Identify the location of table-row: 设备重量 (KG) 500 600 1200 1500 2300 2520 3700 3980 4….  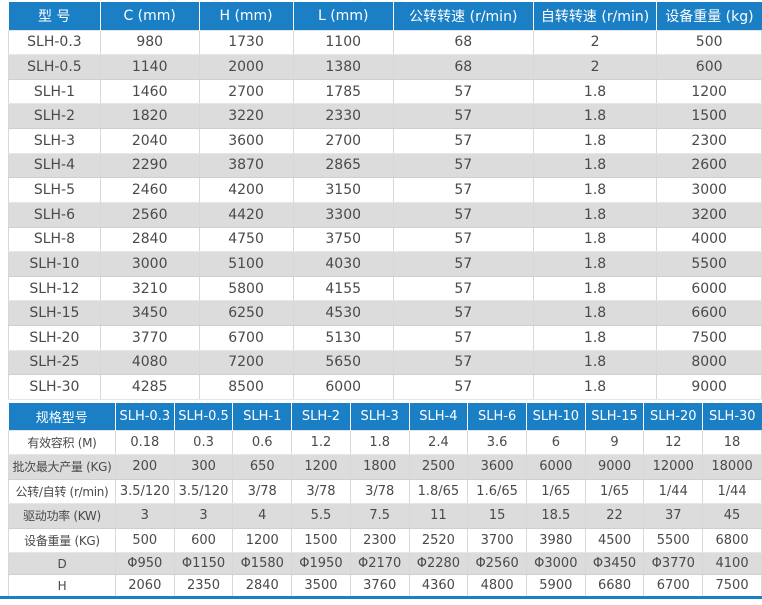
(385, 540).